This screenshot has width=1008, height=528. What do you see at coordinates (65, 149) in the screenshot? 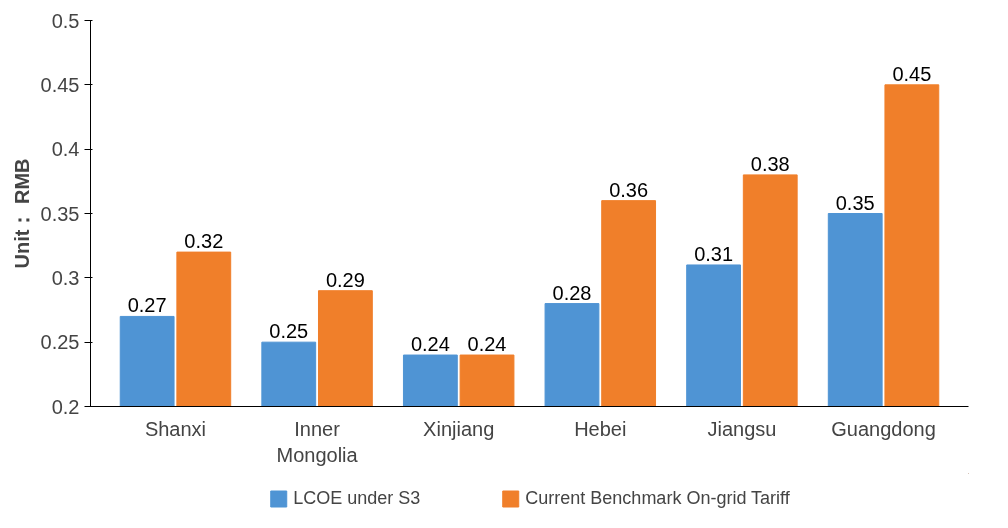
I see `y-tick-label: 0.4` at bounding box center [65, 149].